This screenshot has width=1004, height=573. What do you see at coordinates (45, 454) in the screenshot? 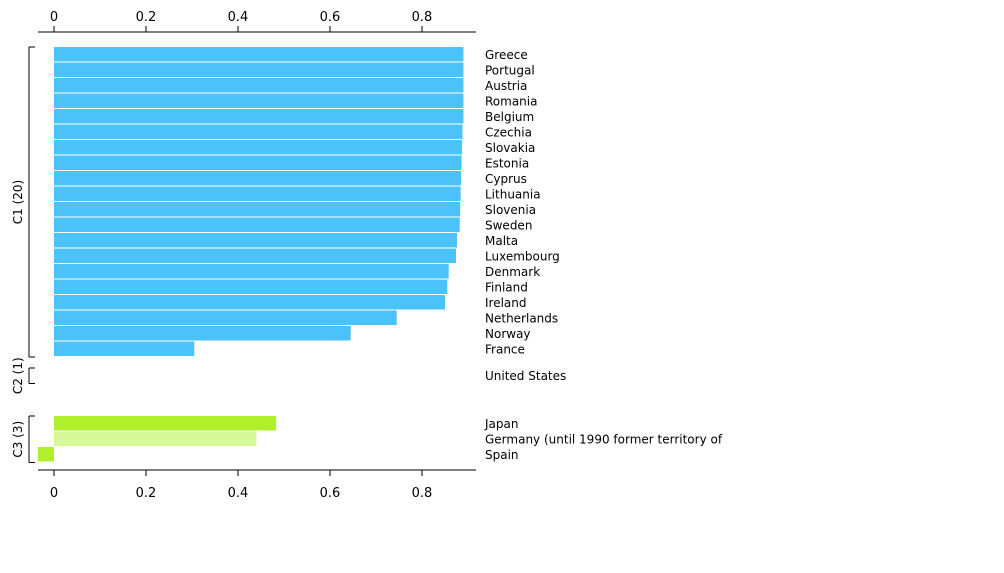
I see `bar-spain` at bounding box center [45, 454].